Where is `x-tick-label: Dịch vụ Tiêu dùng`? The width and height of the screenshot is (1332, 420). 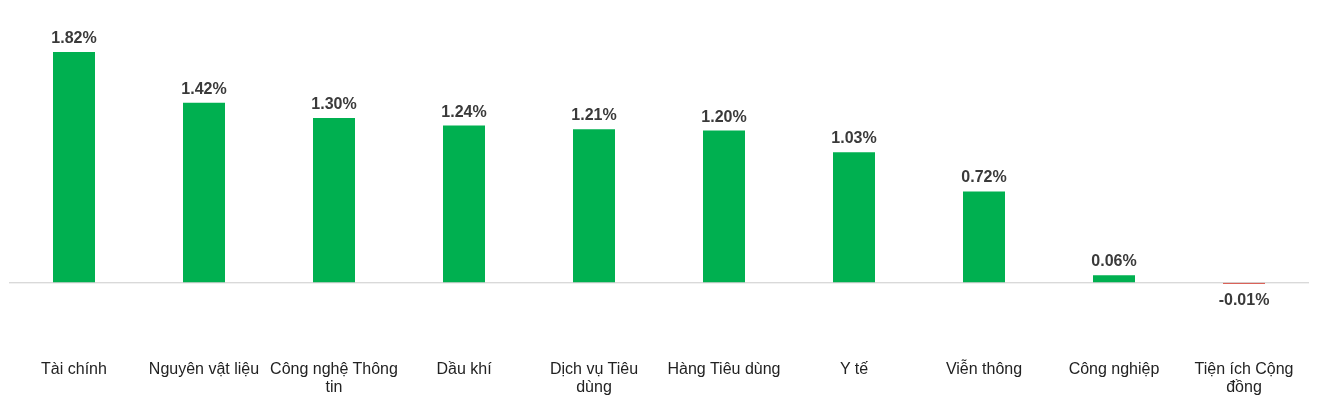
x-tick-label: Dịch vụ Tiêu dùng is located at coordinates (594, 377).